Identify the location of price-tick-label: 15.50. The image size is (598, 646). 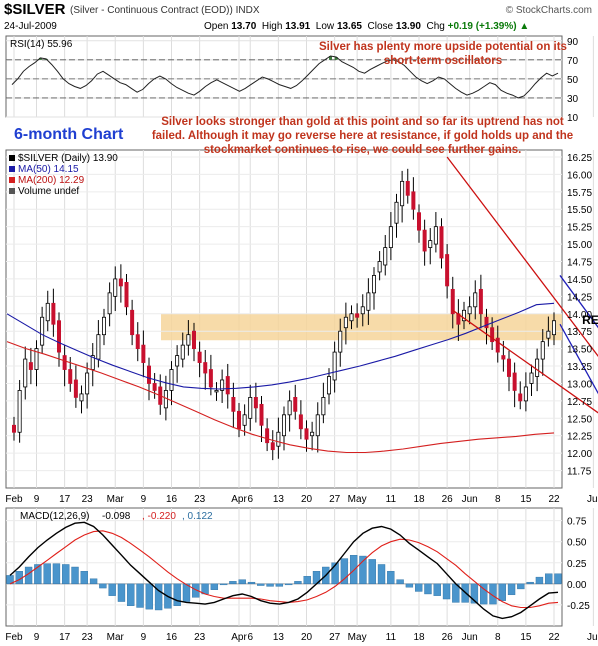
(579, 210).